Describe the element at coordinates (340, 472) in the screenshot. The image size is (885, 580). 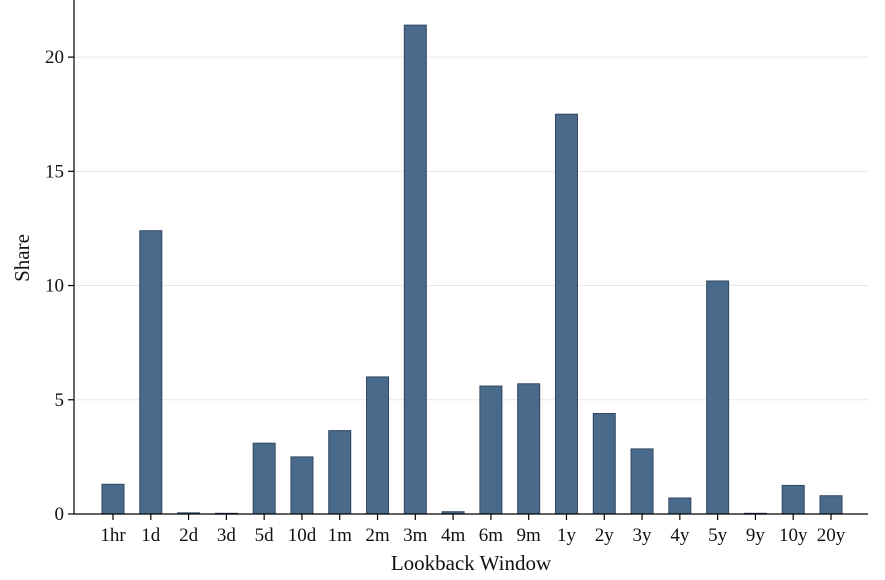
I see `bar-1m` at that location.